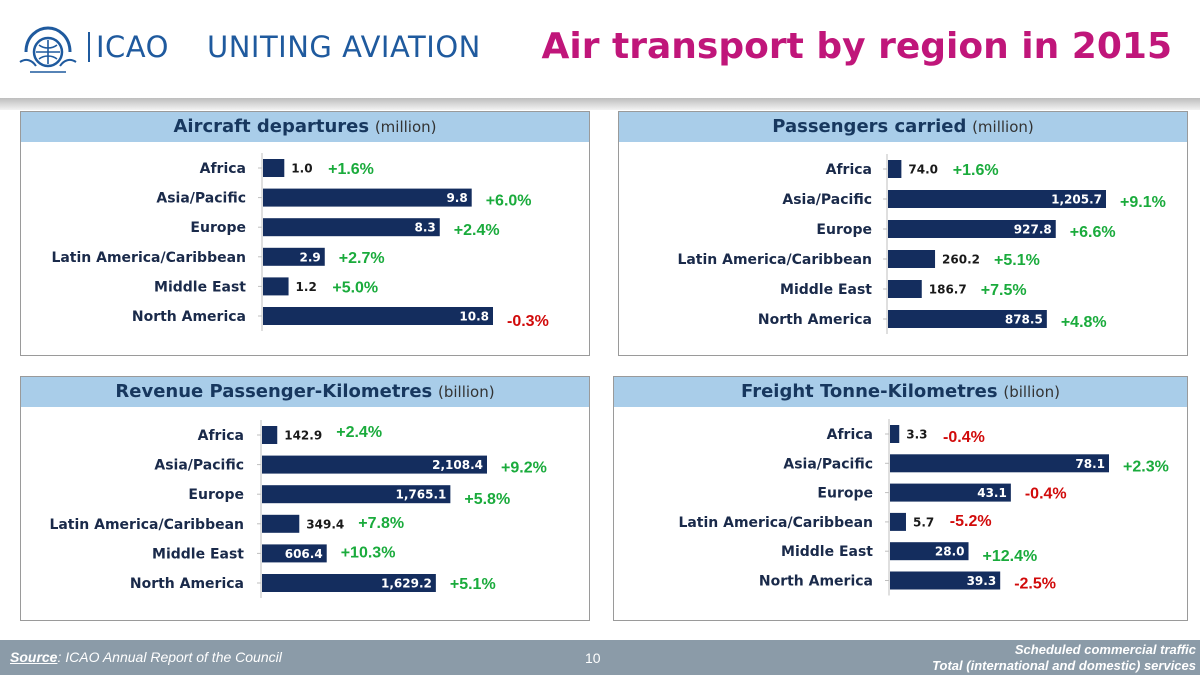  I want to click on value-label-europe: 8.3, so click(424, 228).